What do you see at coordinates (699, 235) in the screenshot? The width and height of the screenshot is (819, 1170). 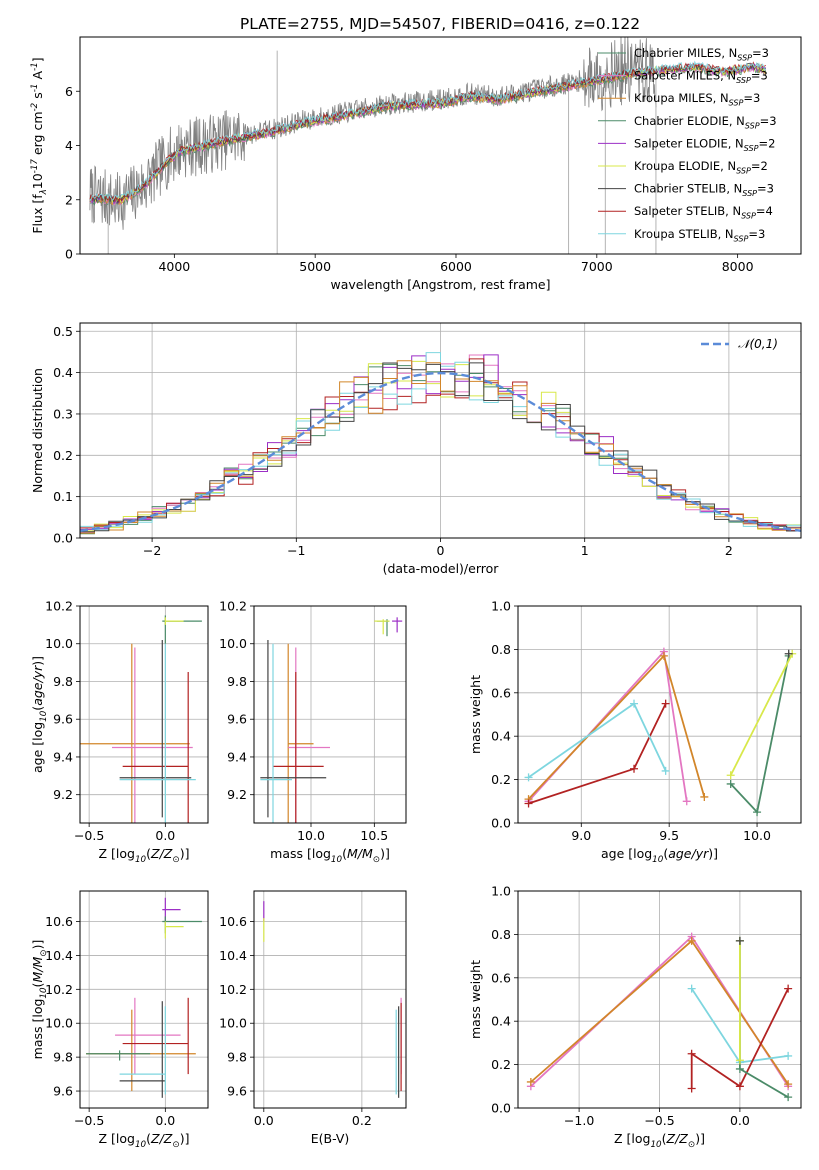 I see `legend-label: Kroupa STELIB, NSSP=3` at bounding box center [699, 235].